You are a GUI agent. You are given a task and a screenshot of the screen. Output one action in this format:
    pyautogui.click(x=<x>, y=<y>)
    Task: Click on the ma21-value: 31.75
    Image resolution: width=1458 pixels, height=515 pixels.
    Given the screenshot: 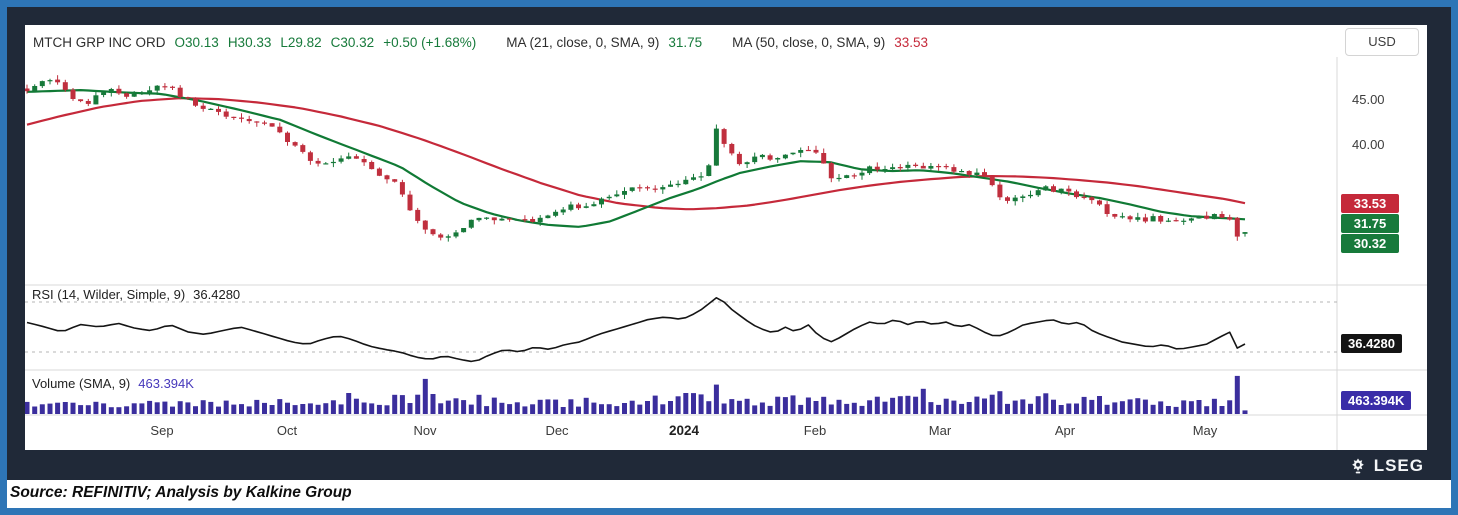 What is the action you would take?
    pyautogui.click(x=685, y=42)
    